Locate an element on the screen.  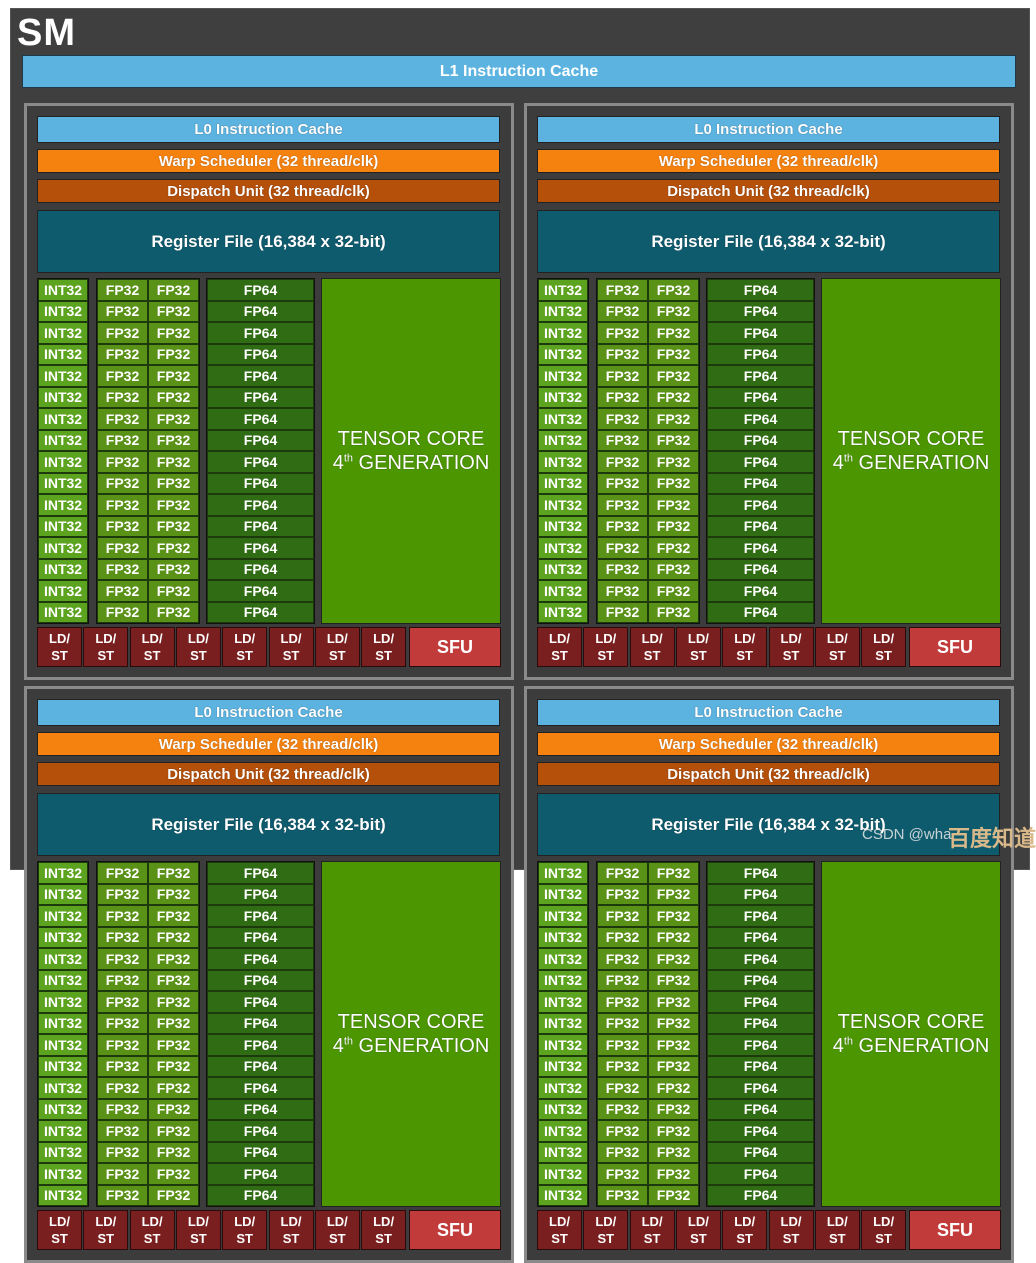
l1-instruction-cache: L1 Instruction Cache is located at coordinates (519, 71).